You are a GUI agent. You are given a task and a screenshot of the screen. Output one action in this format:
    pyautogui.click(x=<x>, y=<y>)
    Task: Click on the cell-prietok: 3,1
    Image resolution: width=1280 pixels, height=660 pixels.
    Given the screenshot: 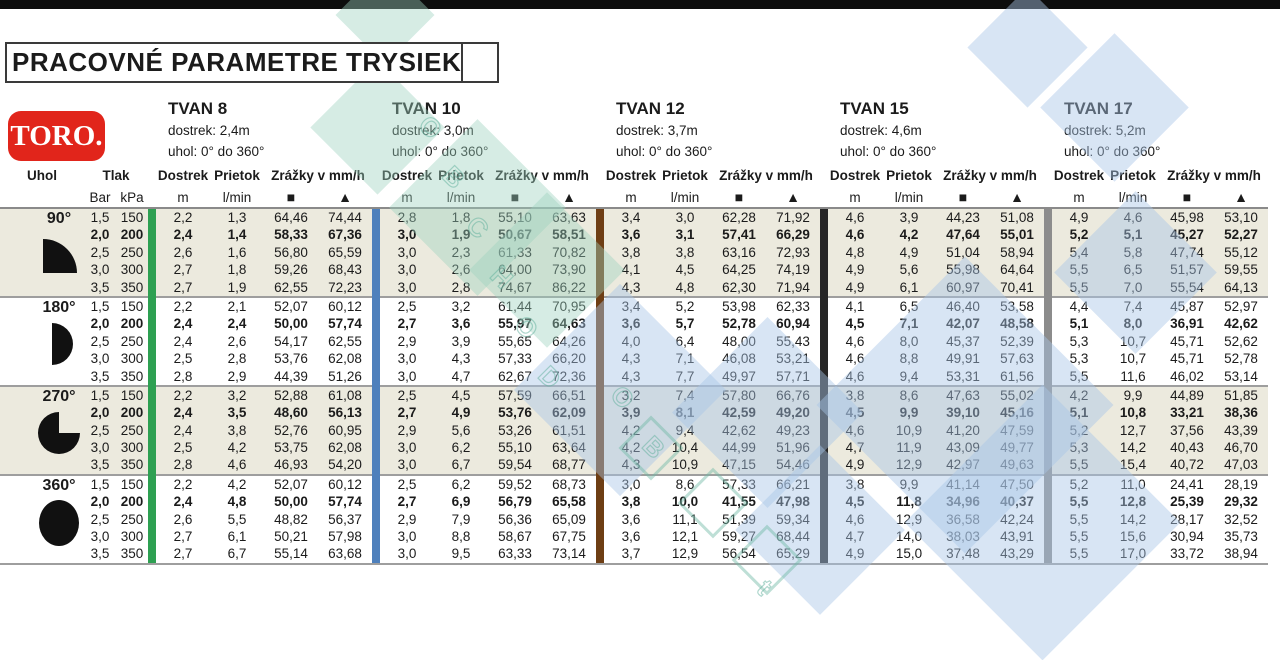 What is the action you would take?
    pyautogui.click(x=685, y=235)
    